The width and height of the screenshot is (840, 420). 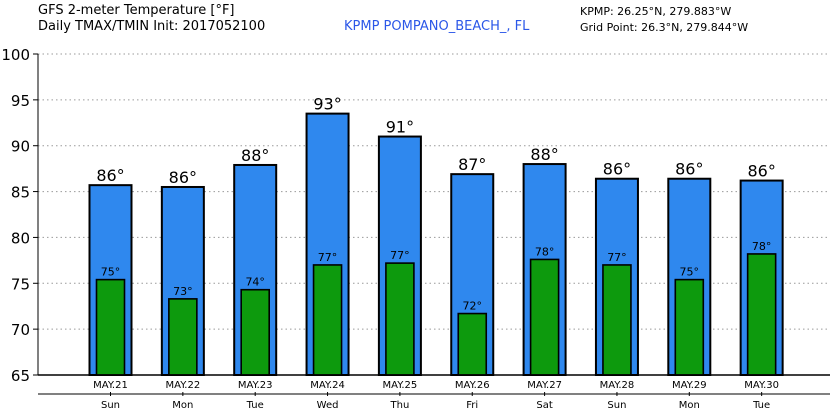 I want to click on station-coordinates: KPMP: 26.25°N, 279.883°W, so click(x=656, y=11).